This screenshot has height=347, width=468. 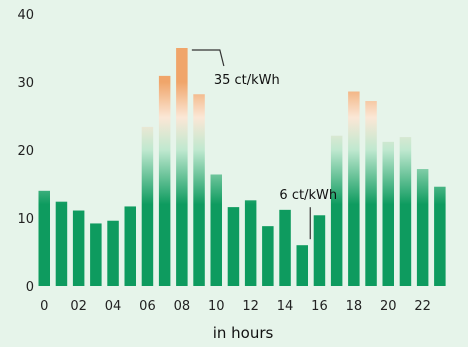 What do you see at coordinates (422, 306) in the screenshot?
I see `x-tick-label: 22` at bounding box center [422, 306].